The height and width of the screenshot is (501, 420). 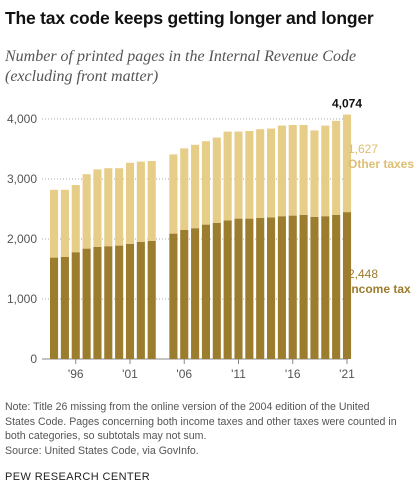 What do you see at coordinates (151, 201) in the screenshot?
I see `bar-other-2003` at bounding box center [151, 201].